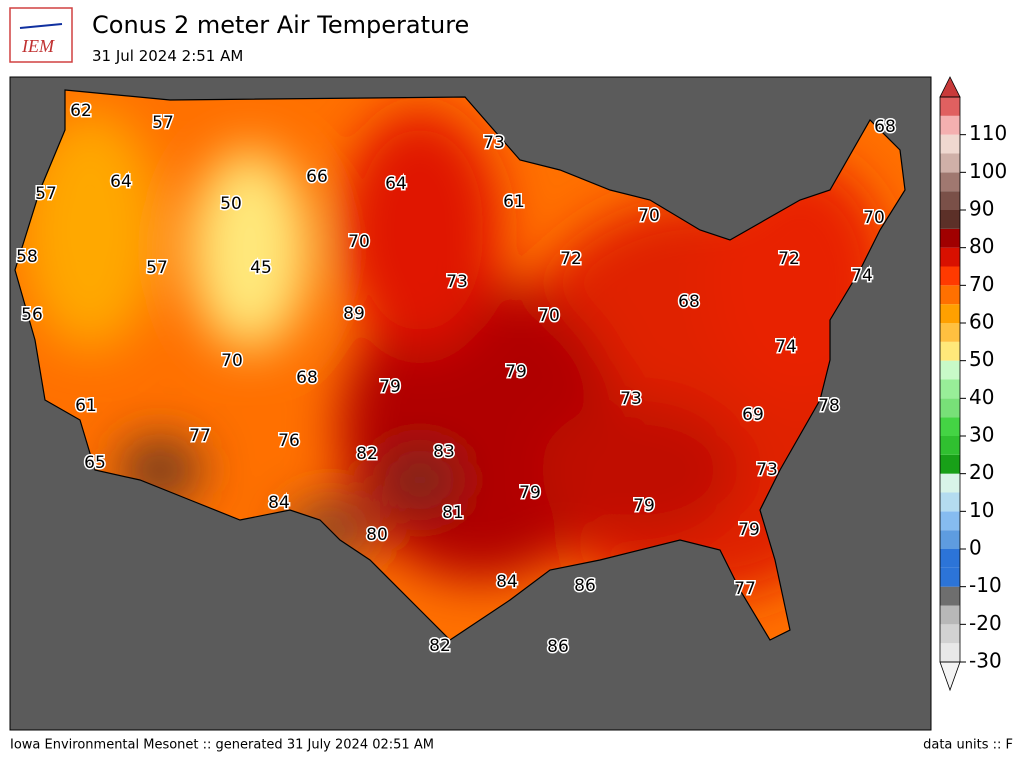 This screenshot has height=768, width=1024. I want to click on colorbar-tick-label: 20, so click(981, 472).